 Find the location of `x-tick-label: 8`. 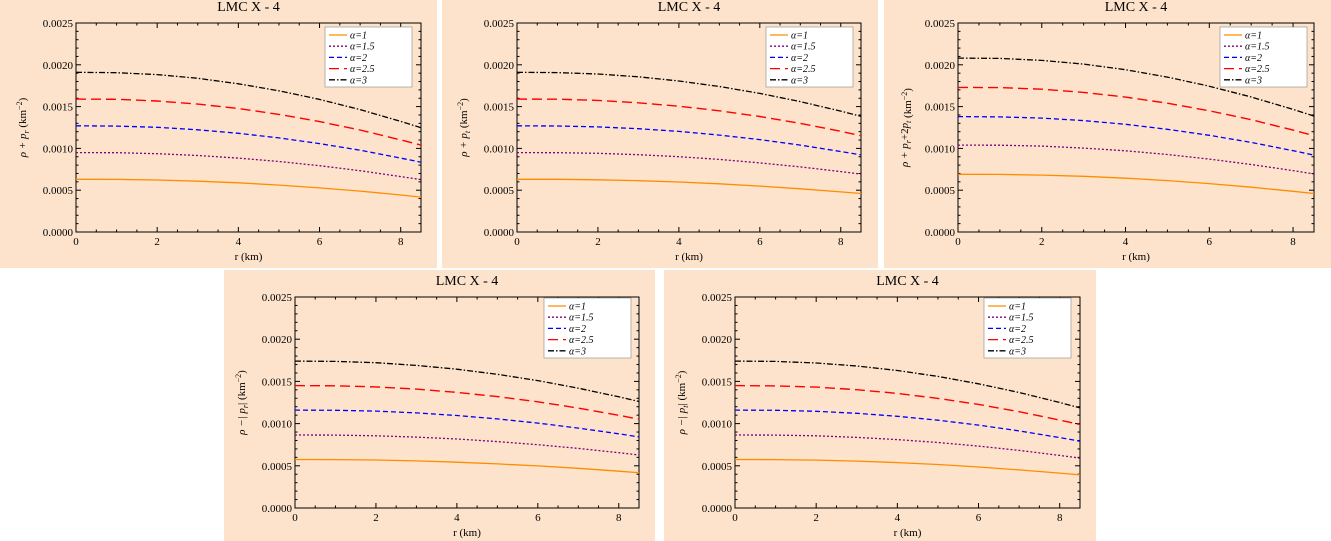

x-tick-label: 8 is located at coordinates (1060, 518).